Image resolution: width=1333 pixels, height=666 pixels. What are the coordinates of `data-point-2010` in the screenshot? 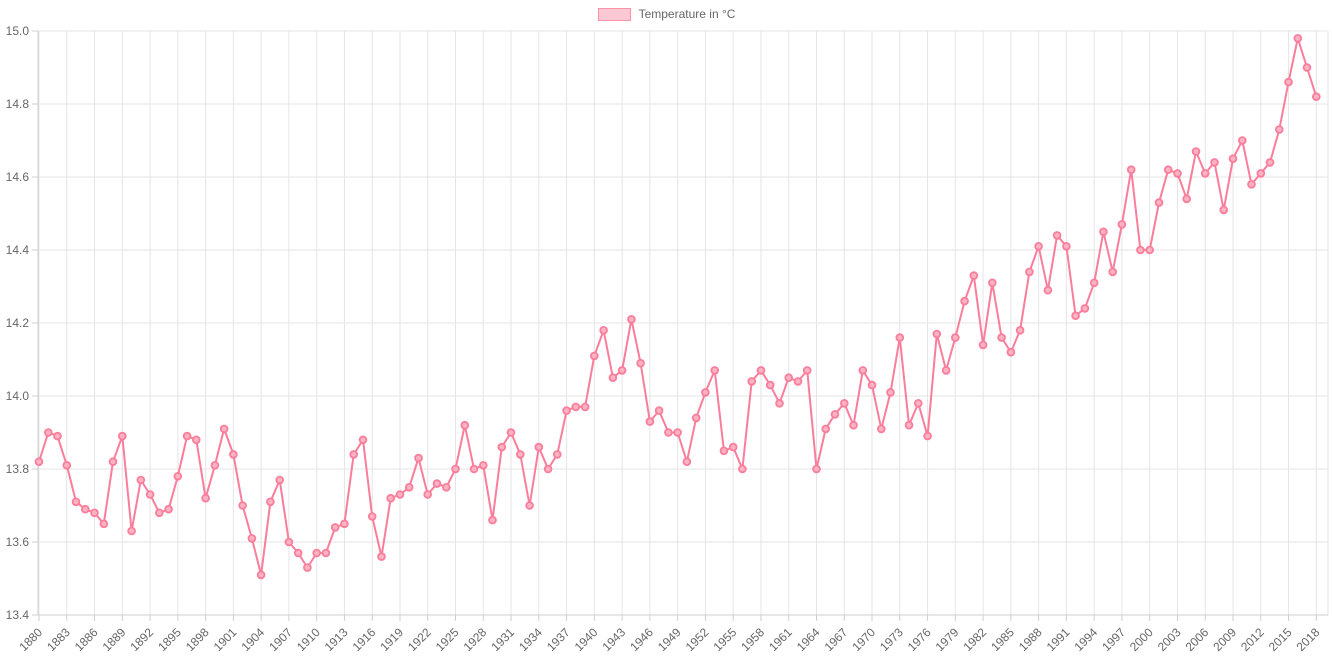 It's located at (1242, 140).